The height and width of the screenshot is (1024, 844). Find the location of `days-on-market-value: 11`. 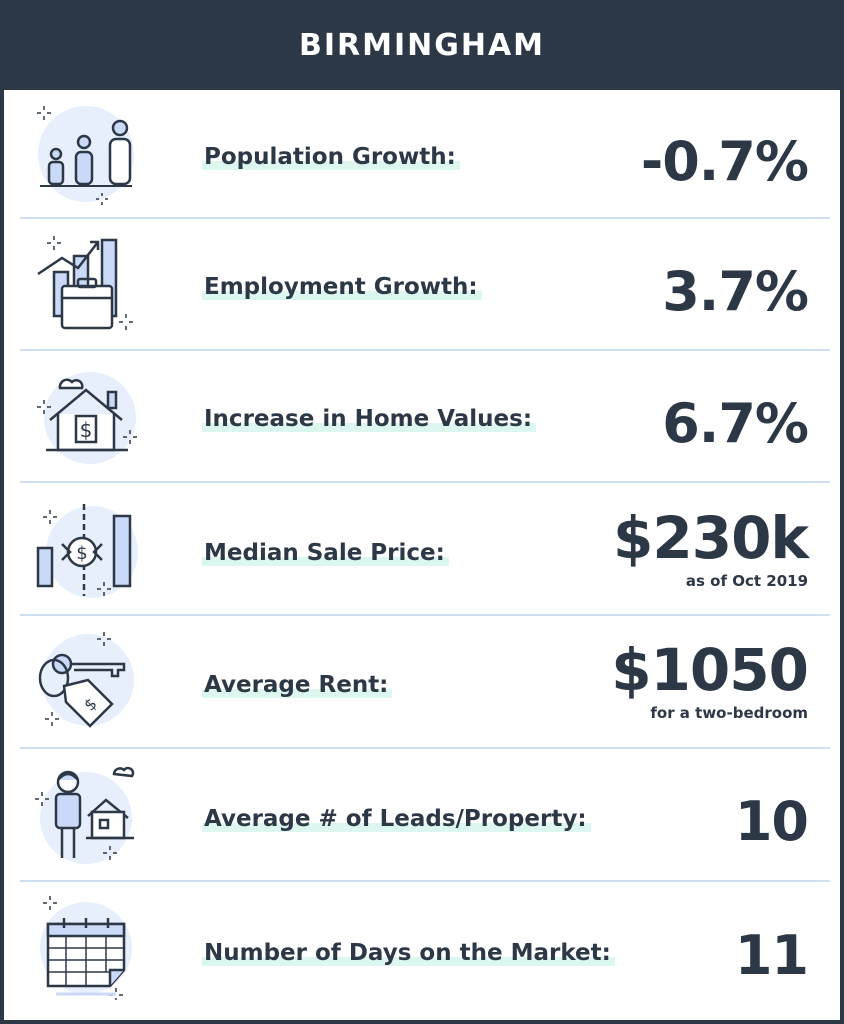

days-on-market-value: 11 is located at coordinates (771, 955).